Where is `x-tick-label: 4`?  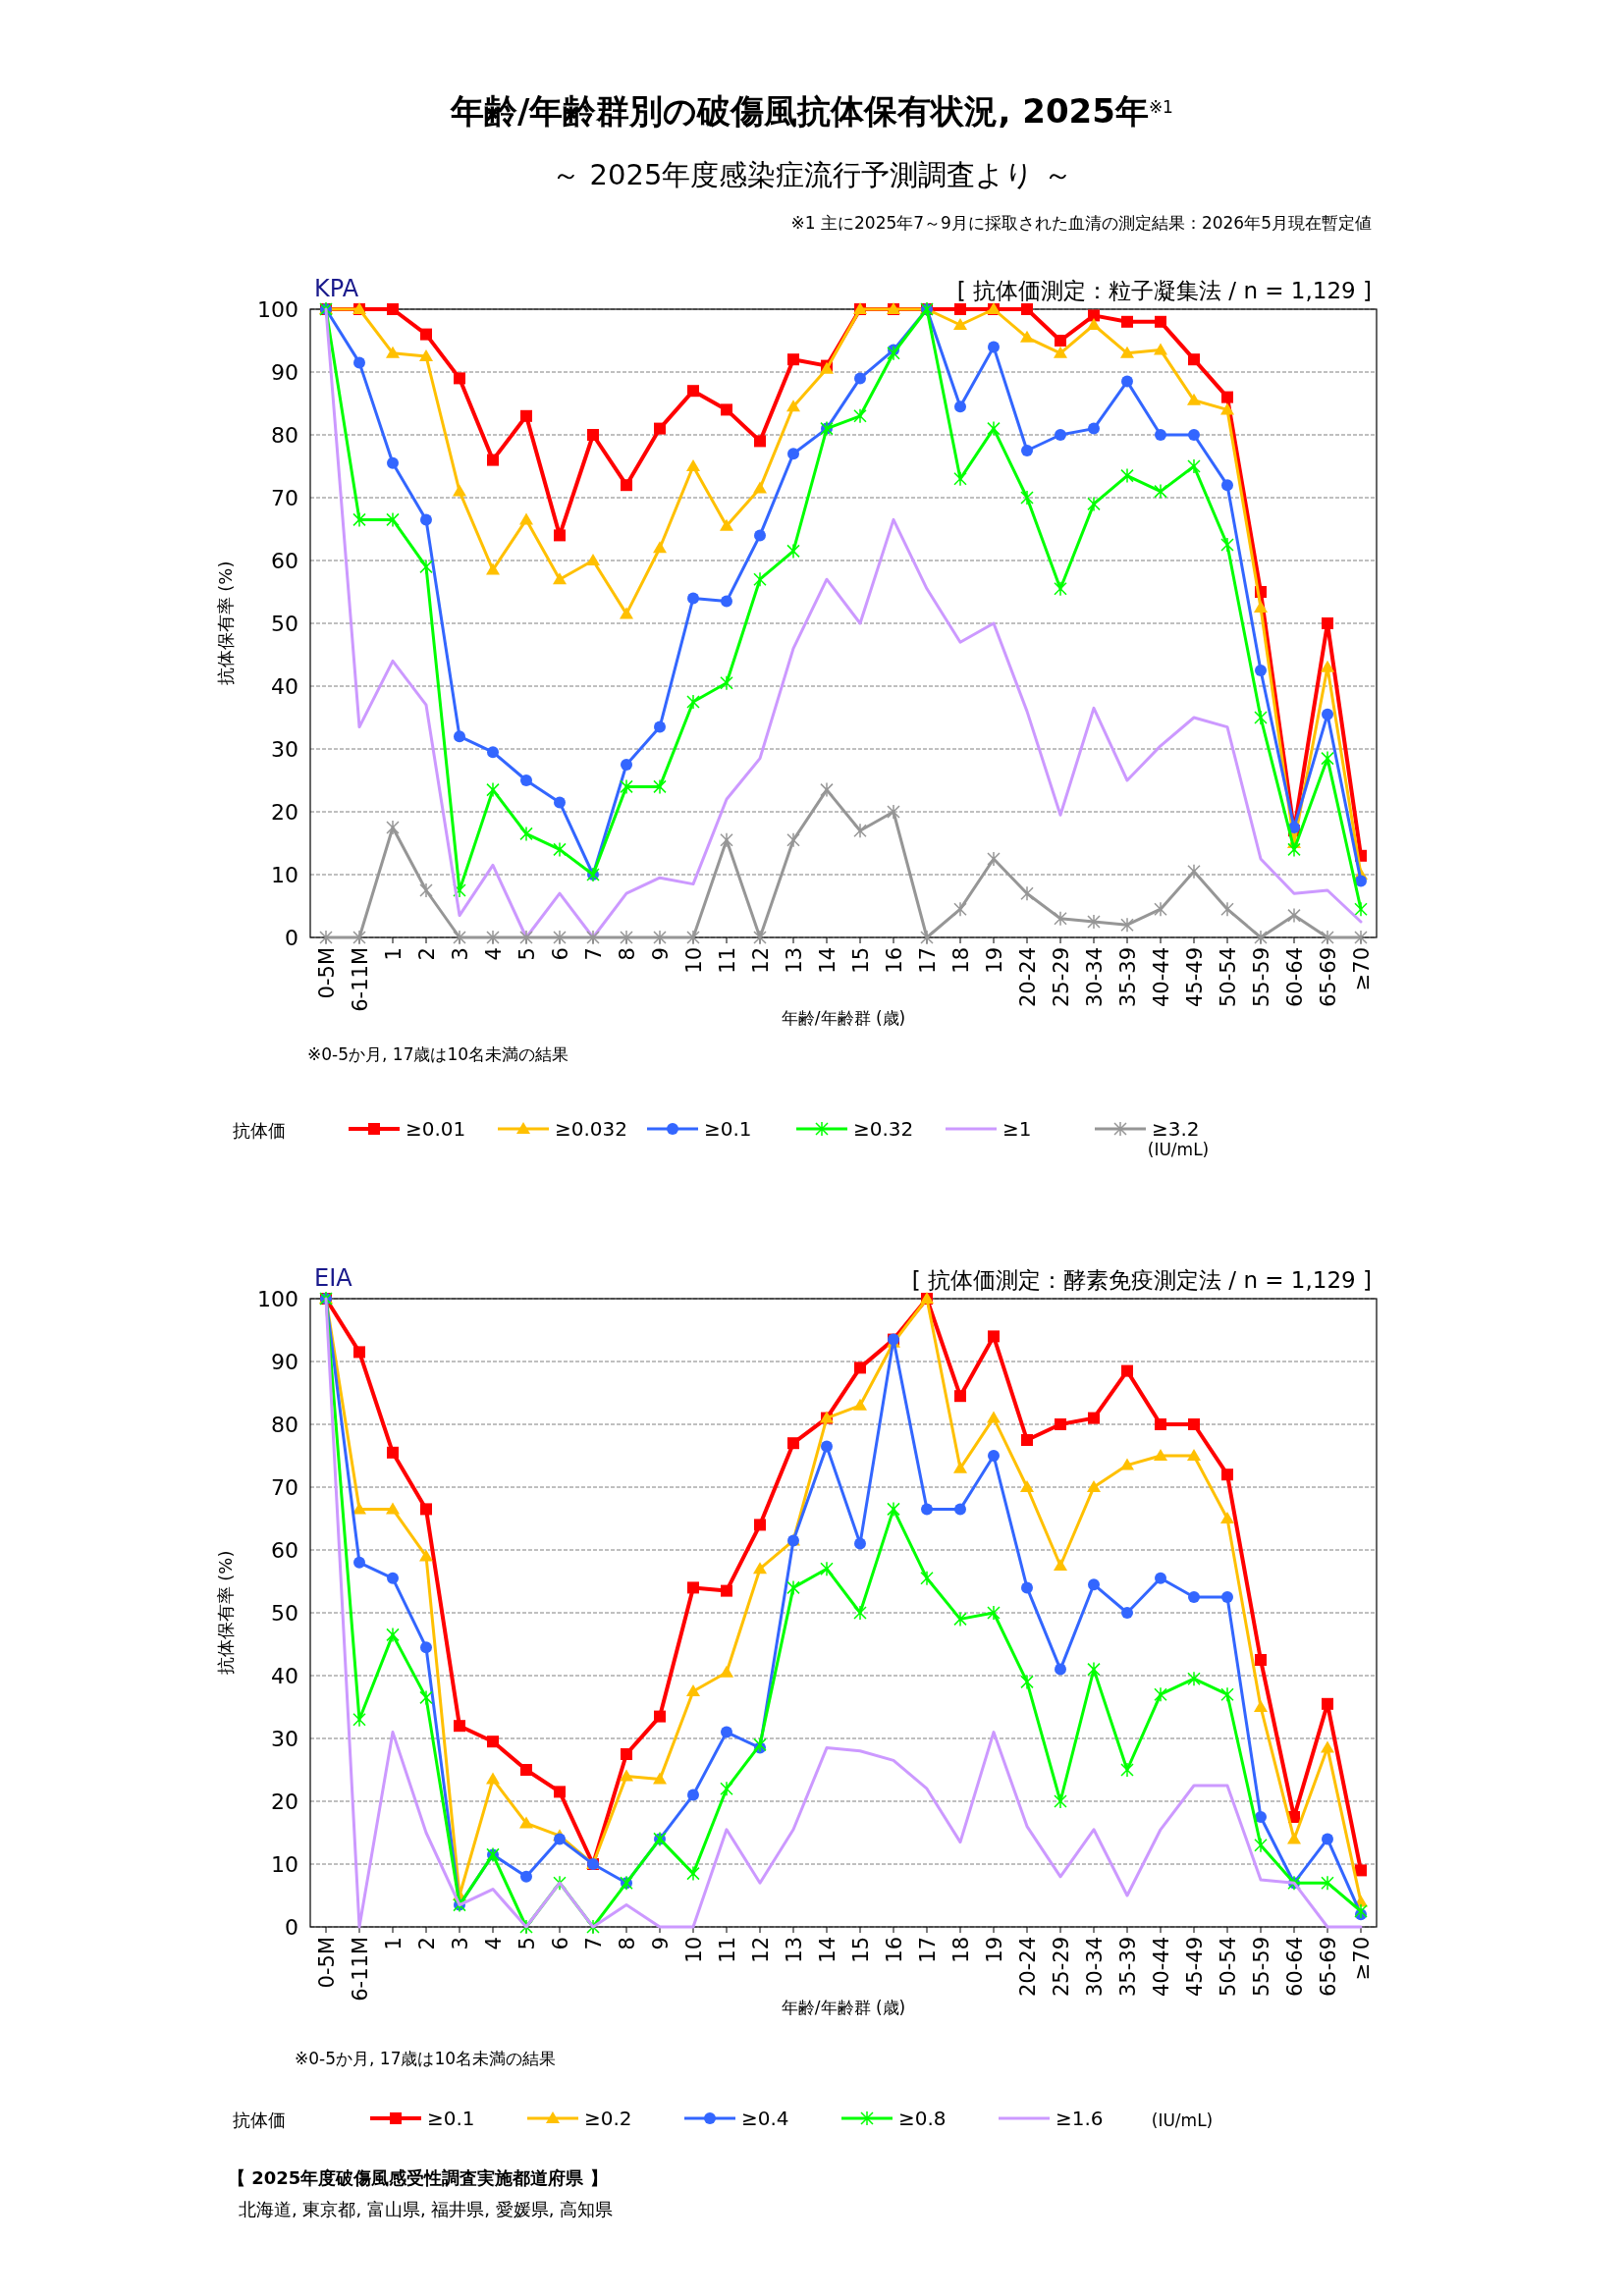
x-tick-label: 4 is located at coordinates (494, 954).